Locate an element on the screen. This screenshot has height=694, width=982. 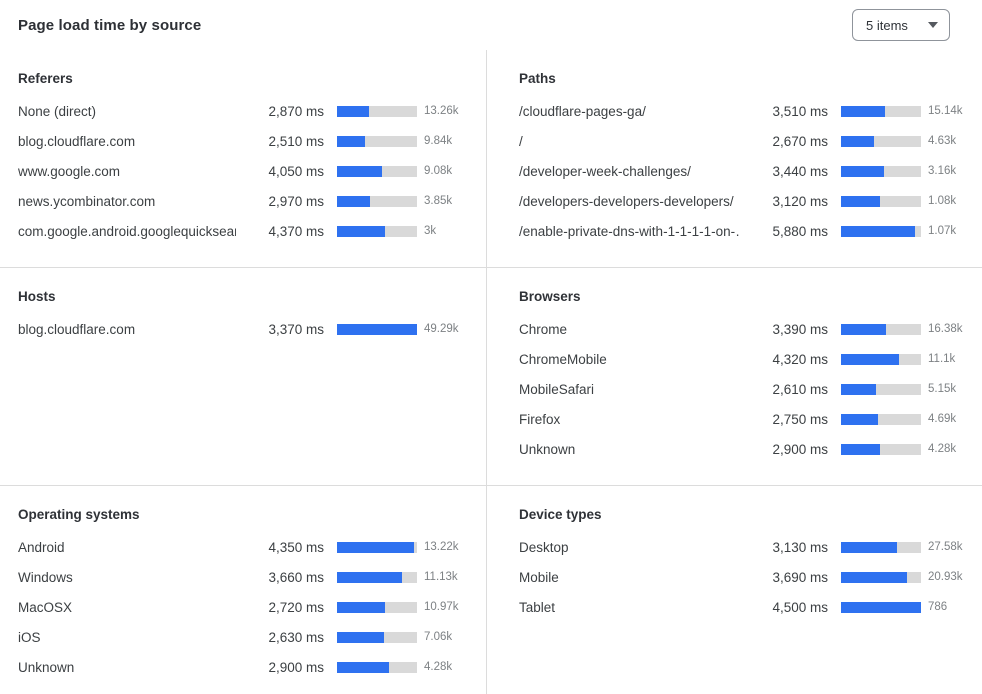
row-count-value: 13.26k is located at coordinates (441, 111).